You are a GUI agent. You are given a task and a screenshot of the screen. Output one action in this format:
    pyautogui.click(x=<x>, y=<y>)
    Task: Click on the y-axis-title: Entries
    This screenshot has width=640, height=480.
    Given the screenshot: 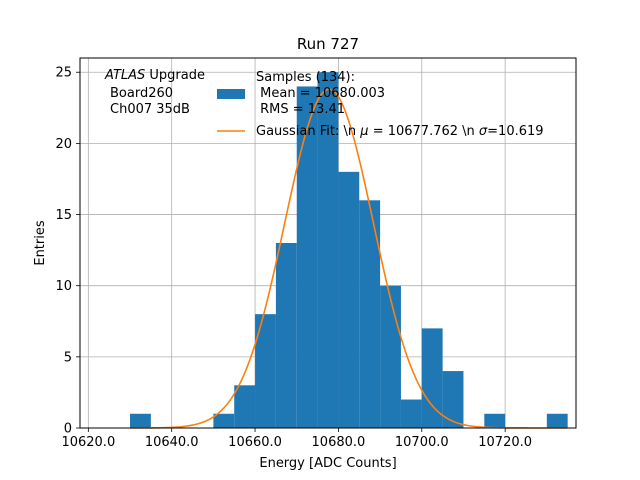 What is the action you would take?
    pyautogui.click(x=40, y=243)
    